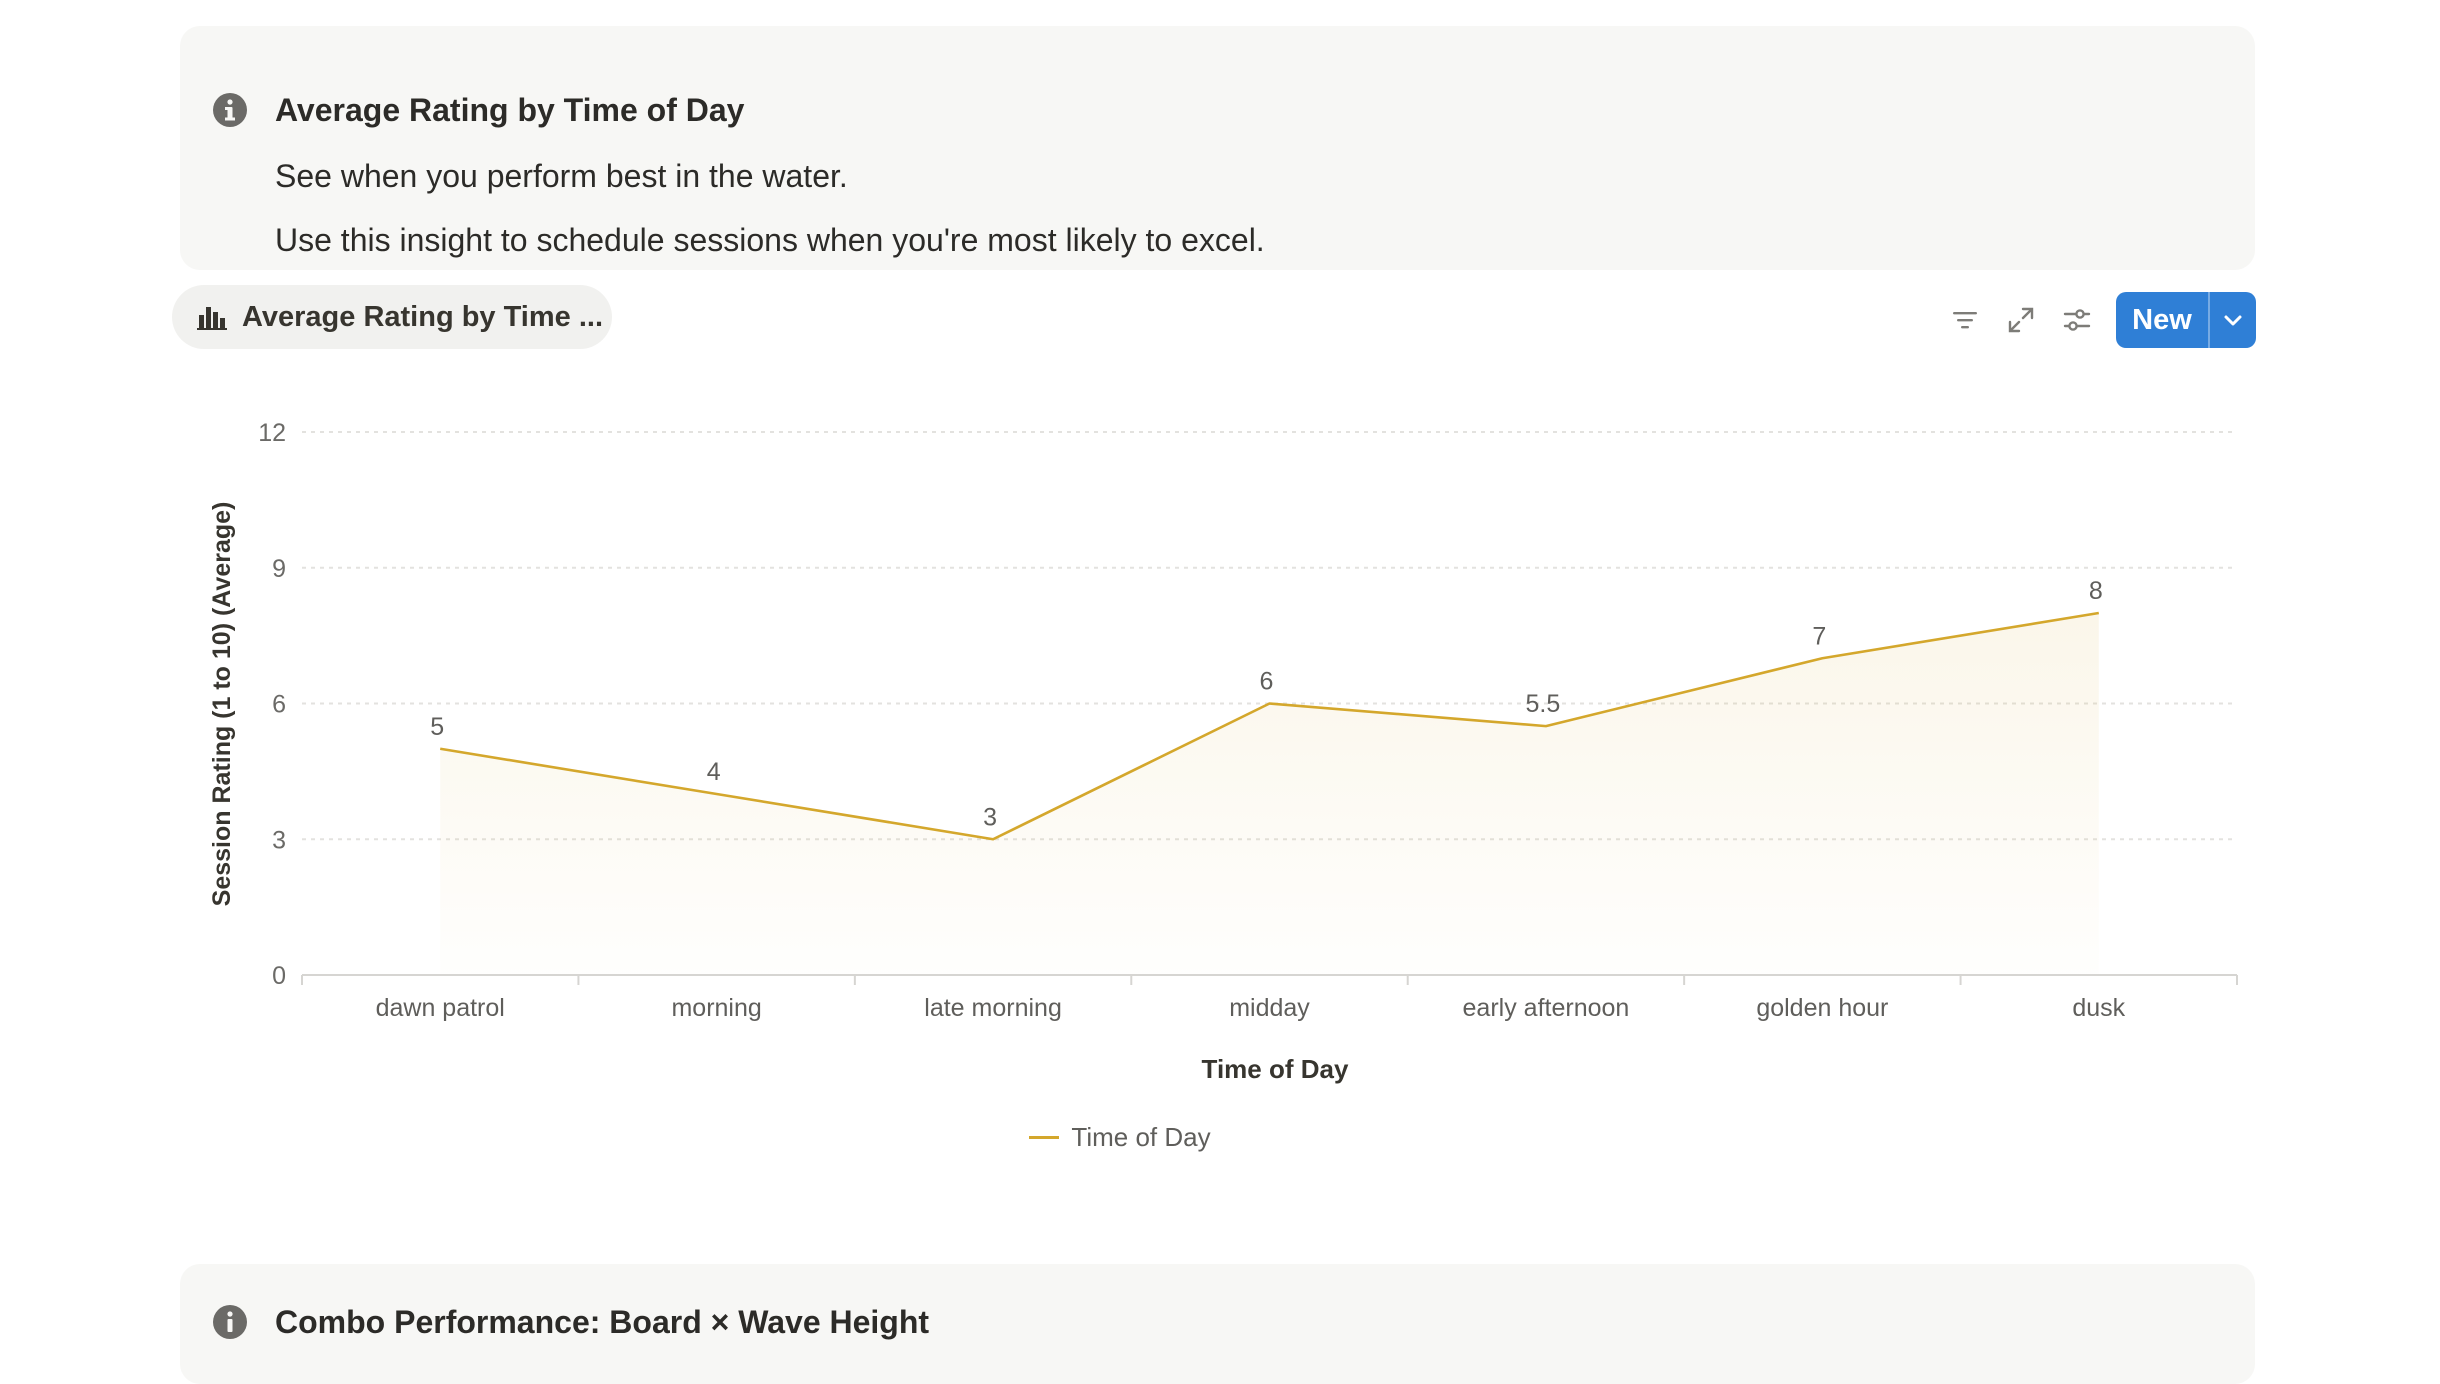 This screenshot has width=2440, height=1384. What do you see at coordinates (1220, 1137) in the screenshot?
I see `chart-legend: Time of Day` at bounding box center [1220, 1137].